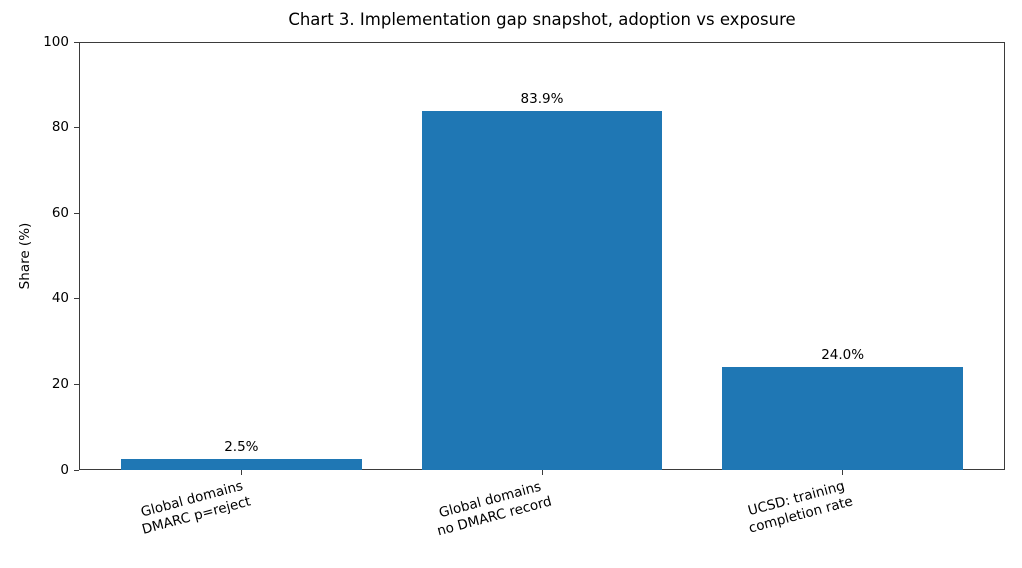  Describe the element at coordinates (194, 508) in the screenshot. I see `x-tick-label: Global domains DMARC p=reject` at that location.